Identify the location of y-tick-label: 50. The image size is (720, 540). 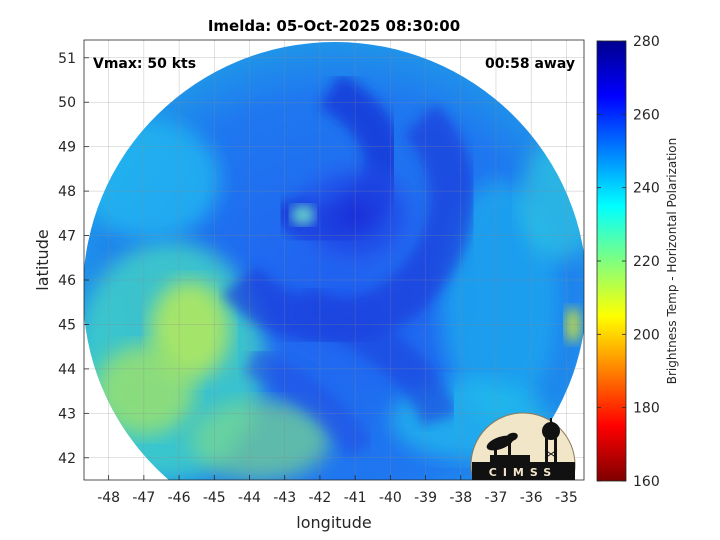
(67, 103).